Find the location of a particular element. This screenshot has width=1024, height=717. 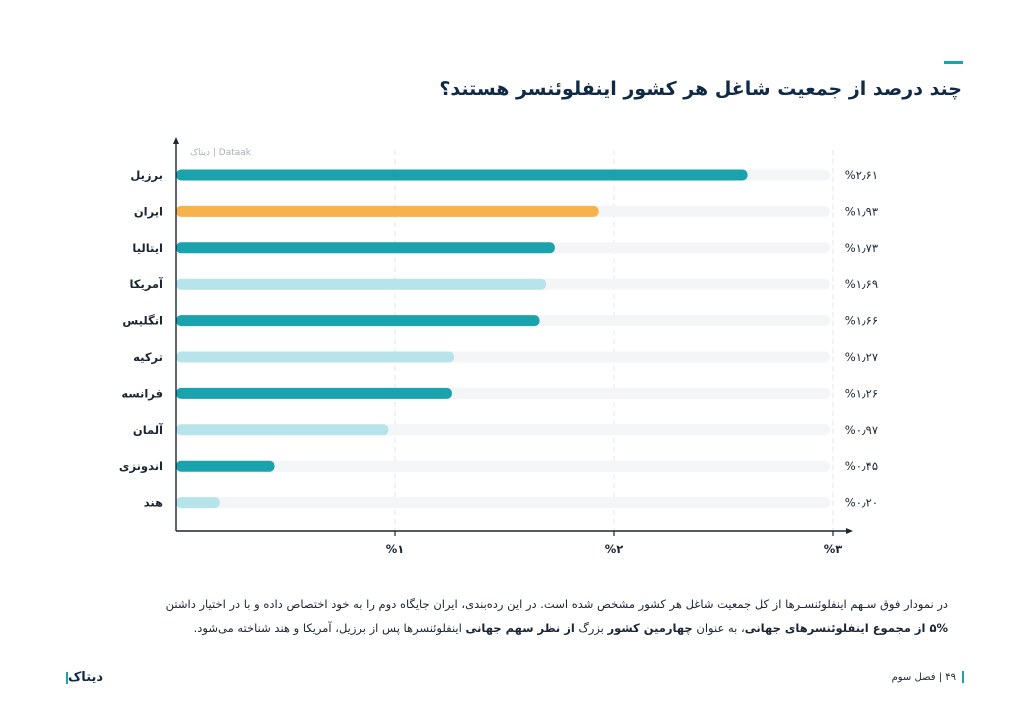

category-label-2: ایران is located at coordinates (148, 211).